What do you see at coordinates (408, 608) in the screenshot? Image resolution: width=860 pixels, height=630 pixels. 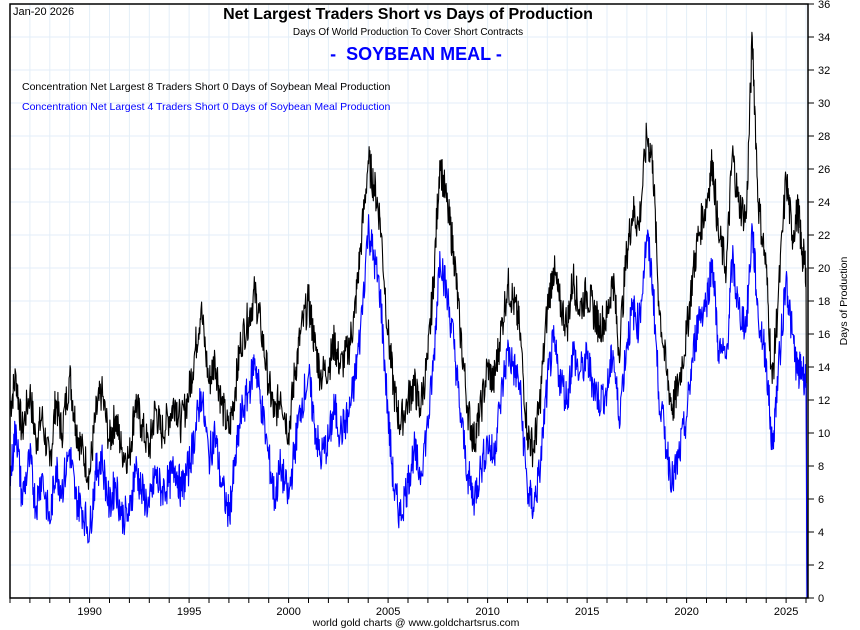 I see `x-axis: 1990 1995 2000 2005 2010 2015 2020 2025` at bounding box center [408, 608].